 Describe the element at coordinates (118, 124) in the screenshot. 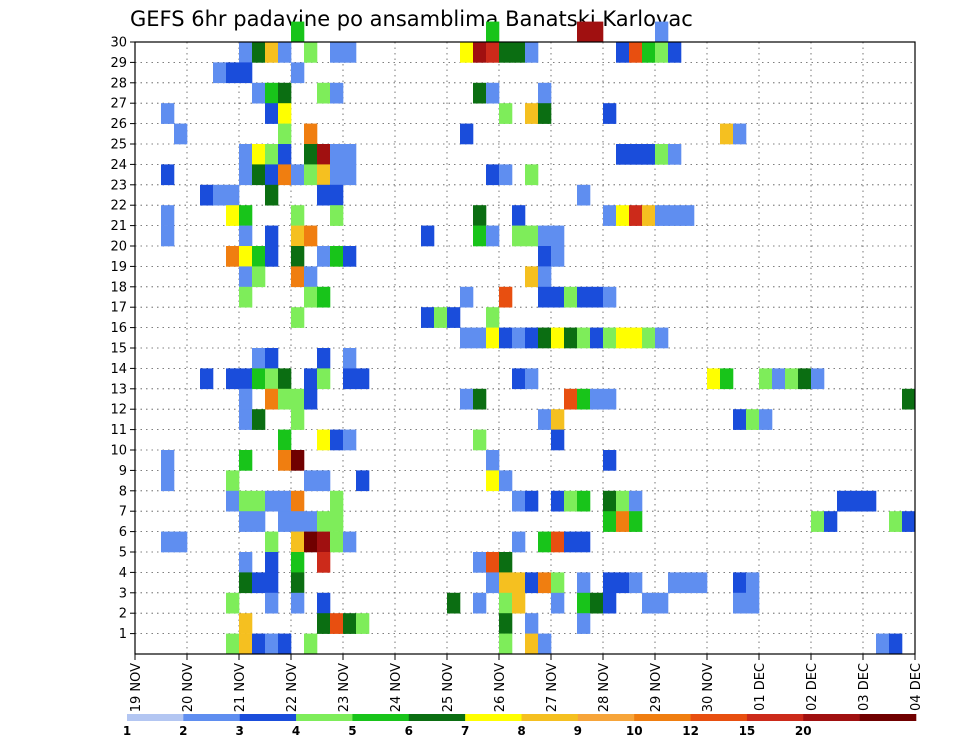

I see `y-tick-label: 26` at that location.